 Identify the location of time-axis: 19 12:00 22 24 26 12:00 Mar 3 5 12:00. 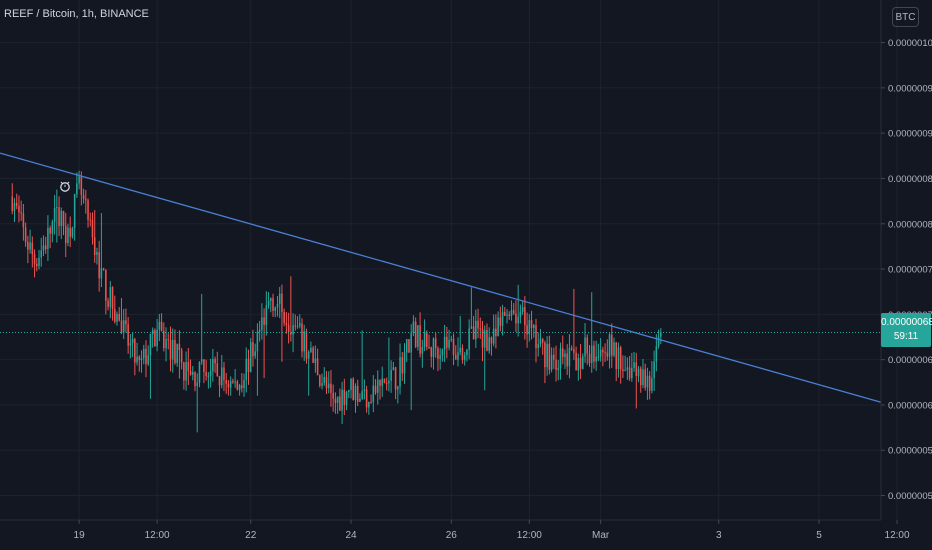
(492, 530).